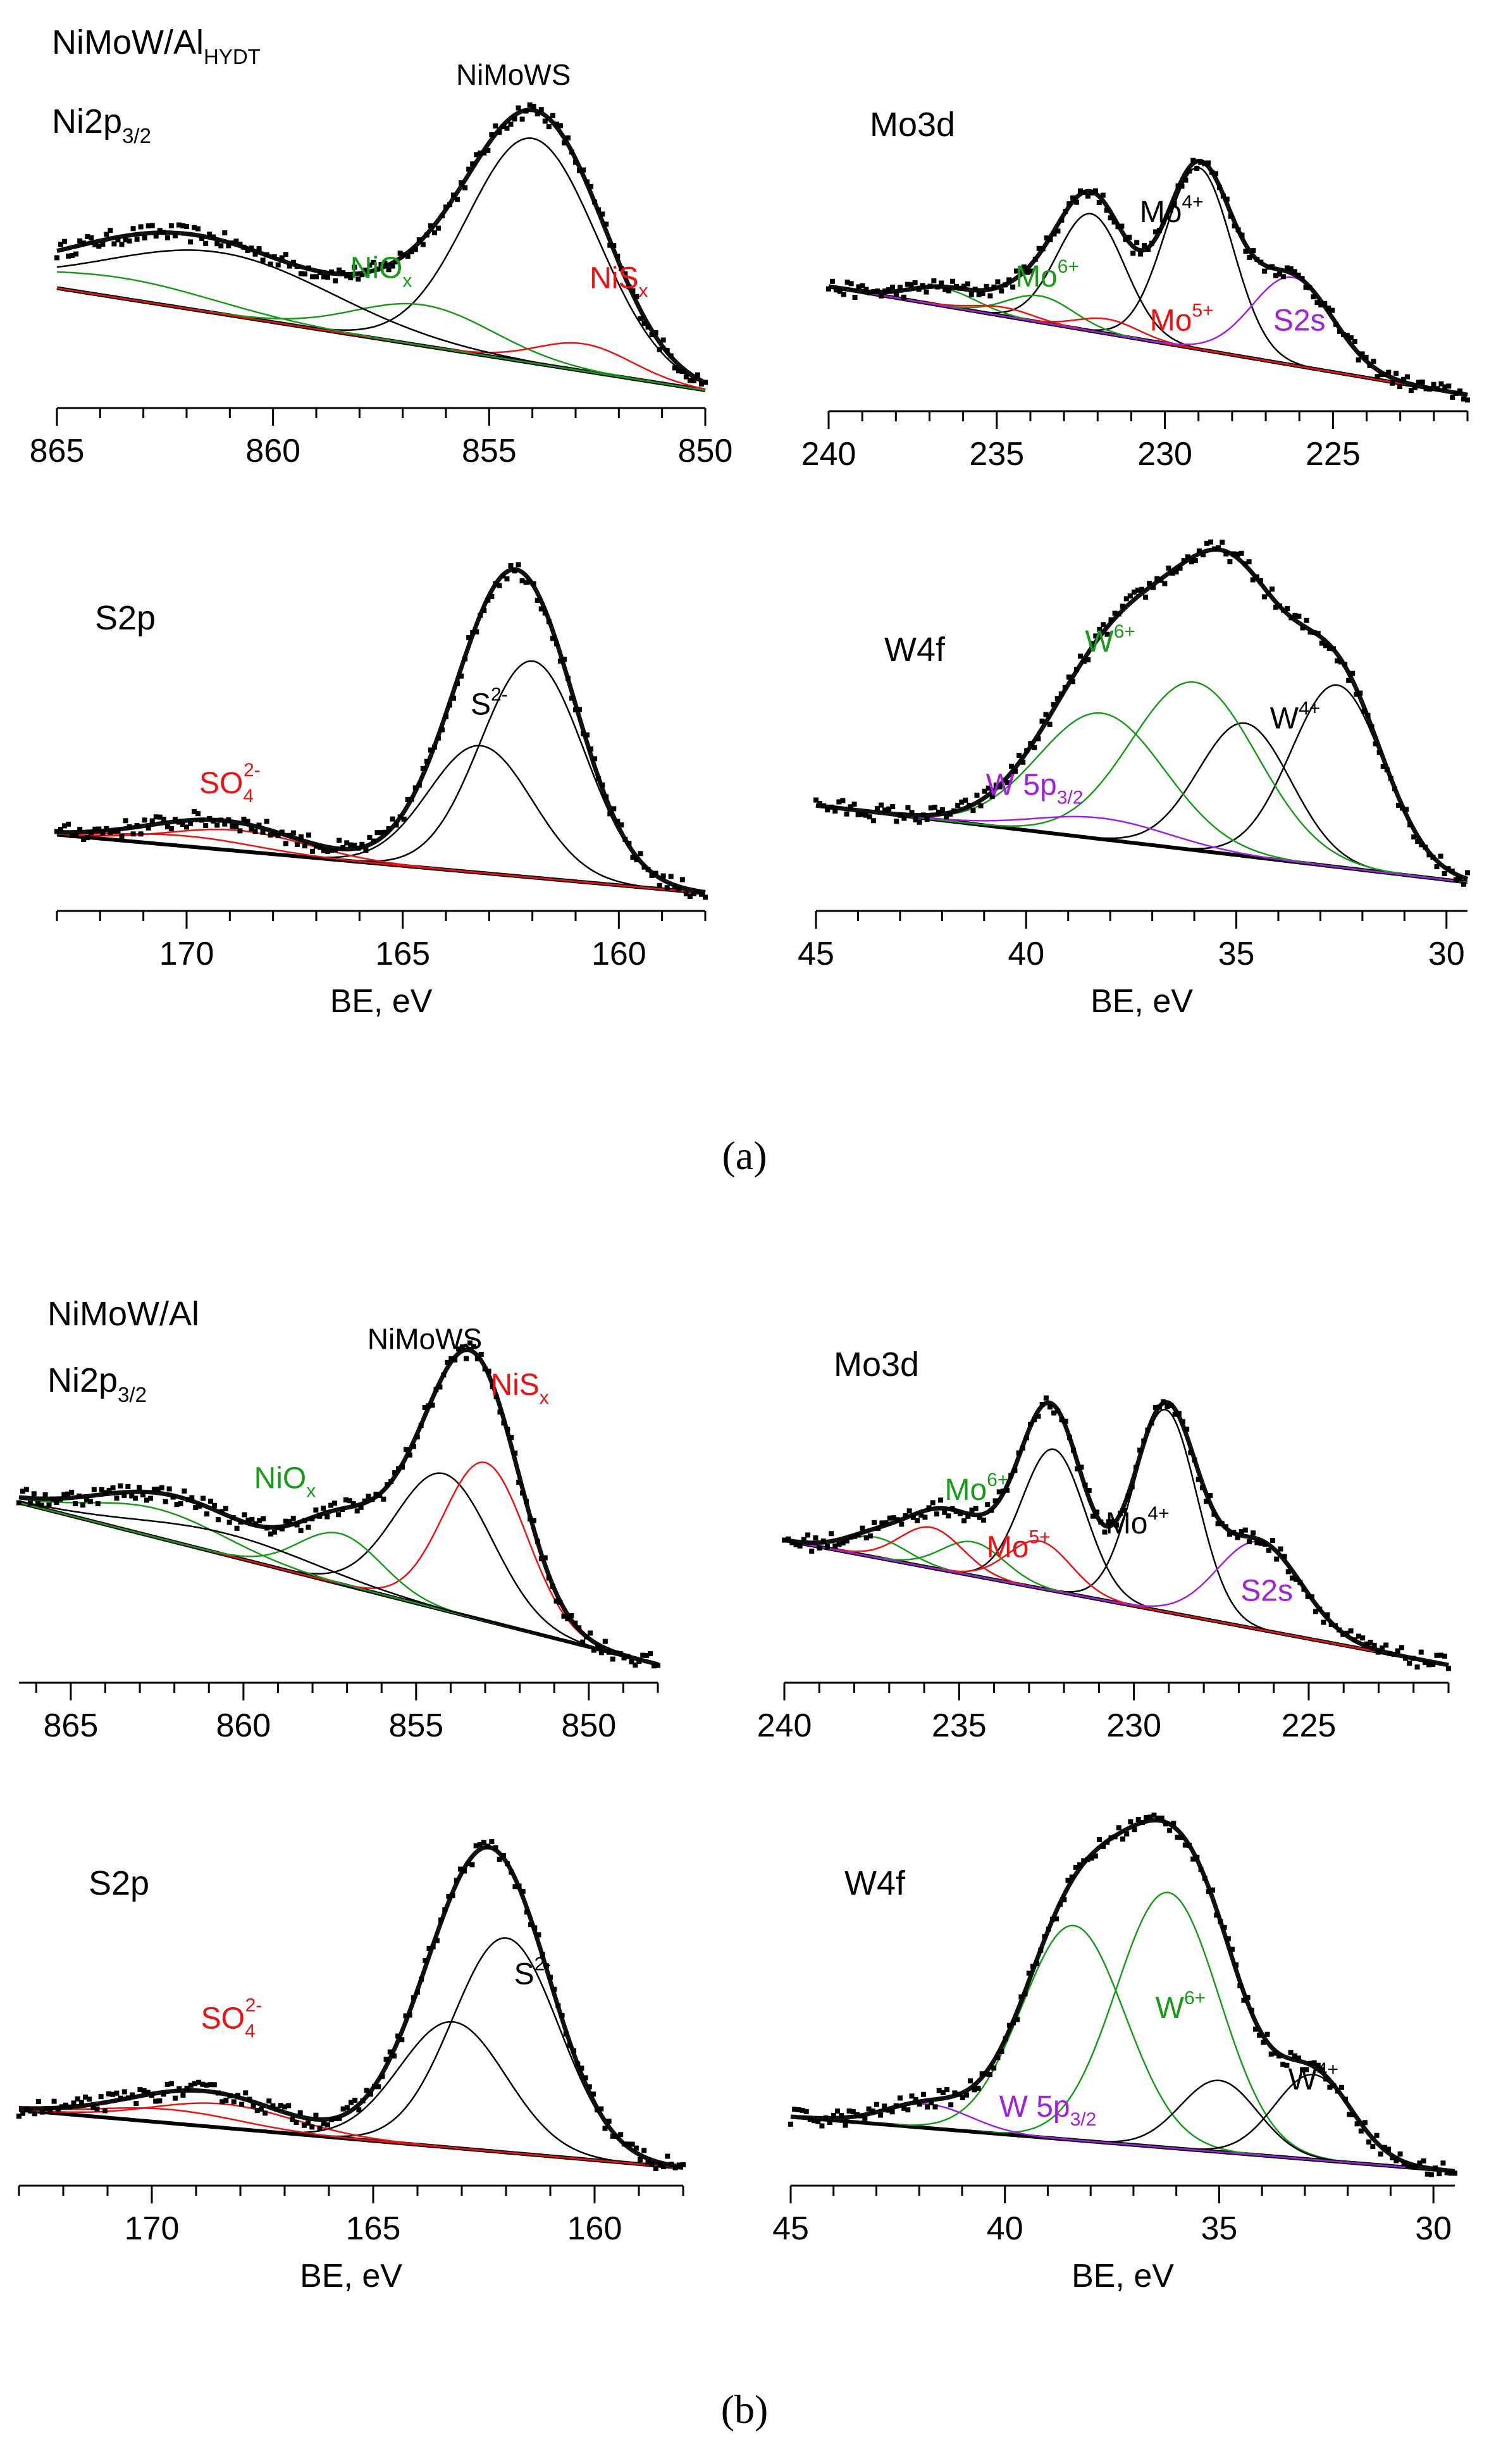 This screenshot has height=2464, width=1489. What do you see at coordinates (784, 1726) in the screenshot?
I see `x-tick-label: 240` at bounding box center [784, 1726].